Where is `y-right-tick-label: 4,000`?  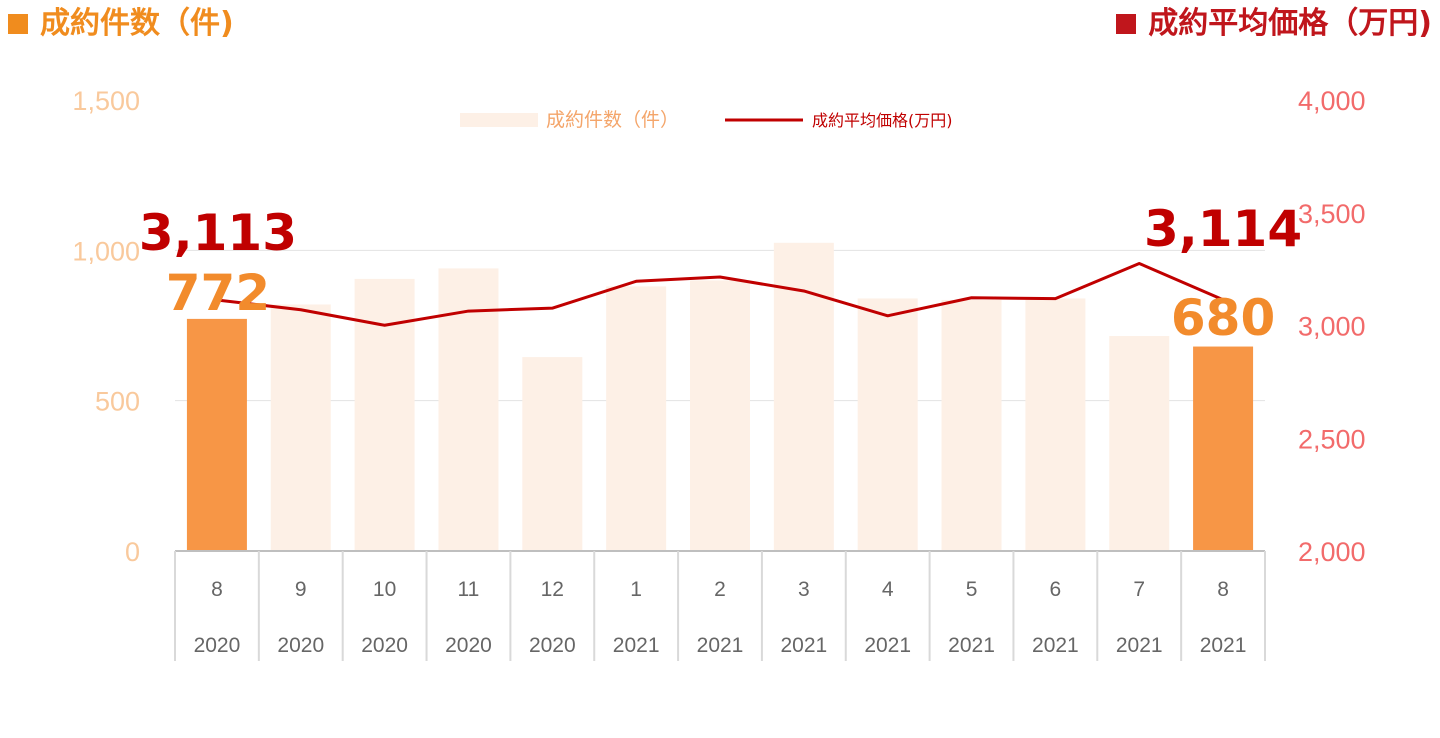 y-right-tick-label: 4,000 is located at coordinates (1332, 101).